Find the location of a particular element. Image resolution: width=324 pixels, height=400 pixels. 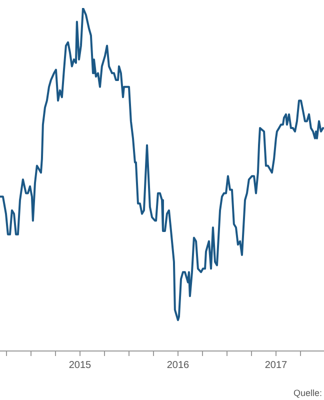

source-note: Quelle: is located at coordinates (307, 393).